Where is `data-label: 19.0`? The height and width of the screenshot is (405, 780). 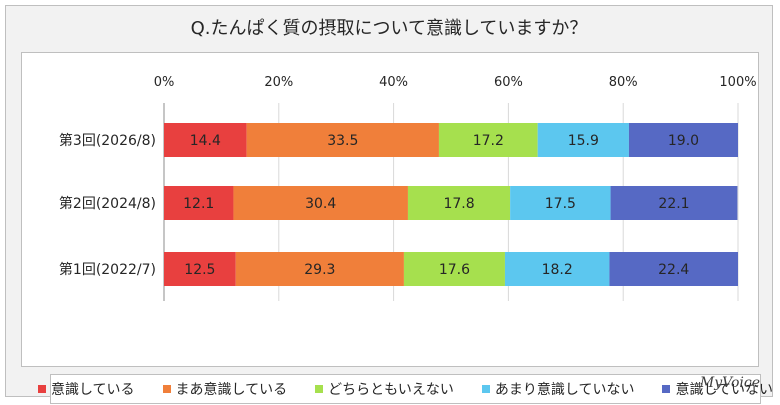 data-label: 19.0 is located at coordinates (683, 141).